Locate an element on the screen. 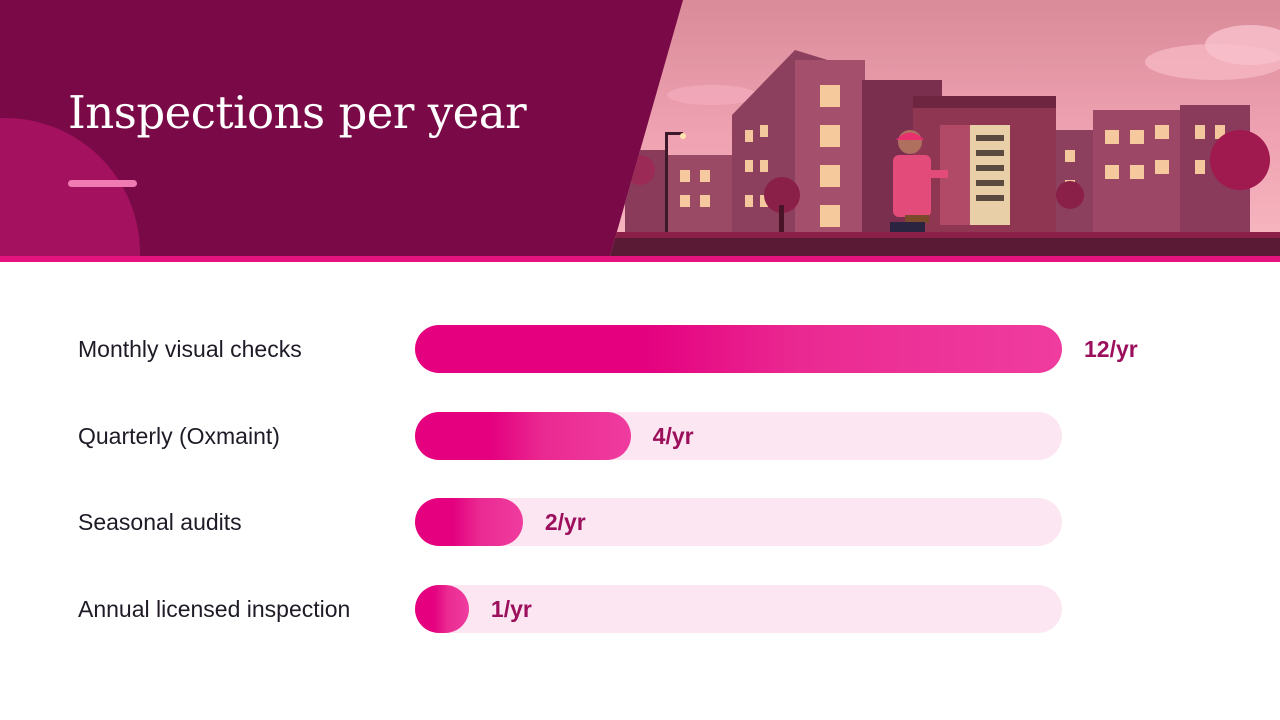 This screenshot has height=720, width=1280. value-label: 4/yr is located at coordinates (673, 435).